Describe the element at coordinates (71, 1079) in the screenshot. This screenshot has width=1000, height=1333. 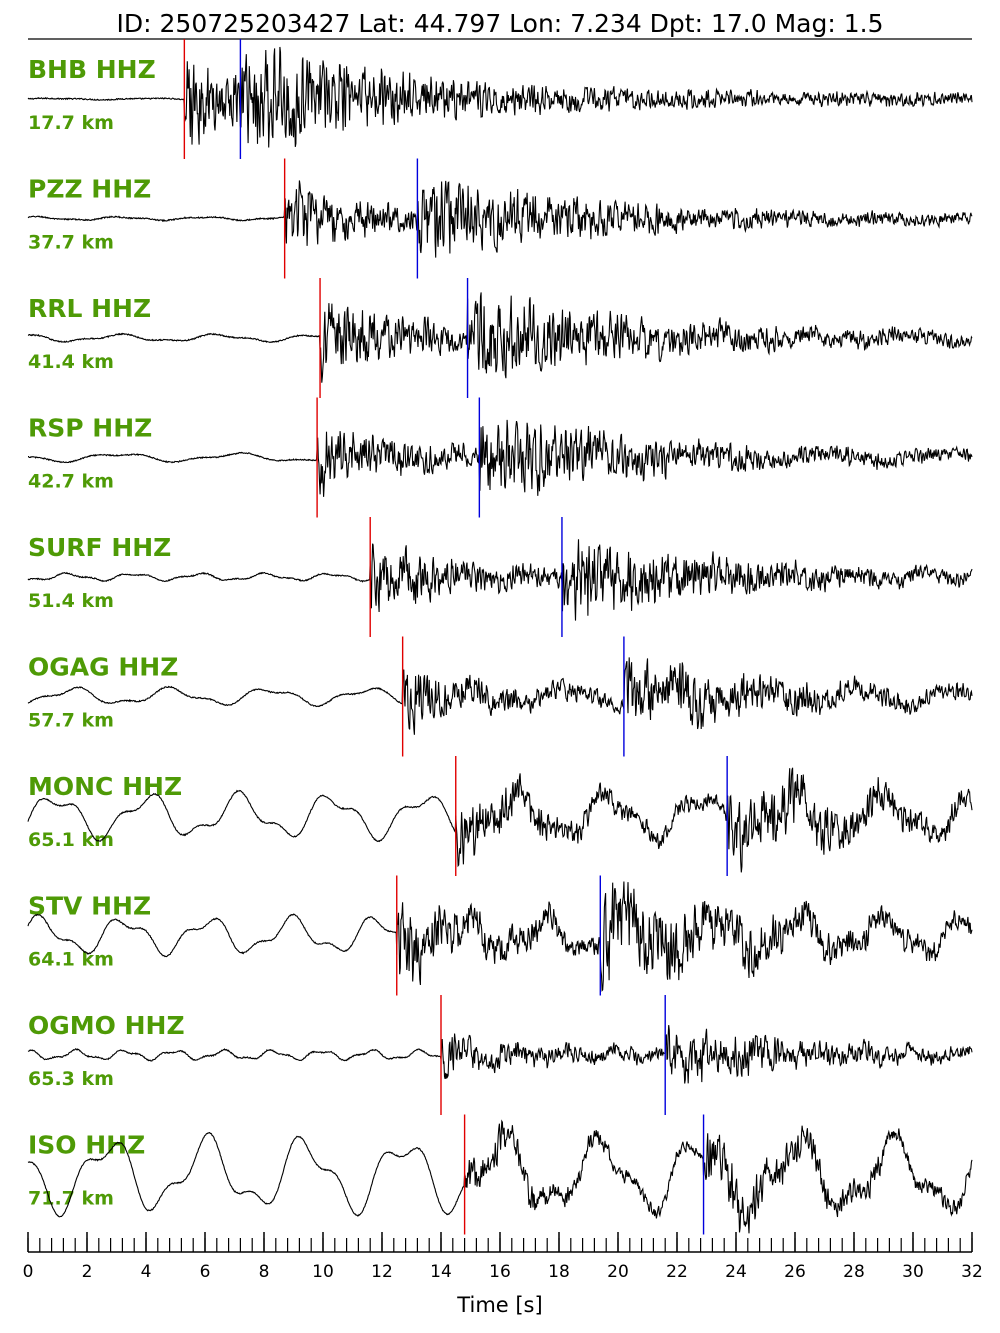
I see `distance-label: 65.3 km` at that location.